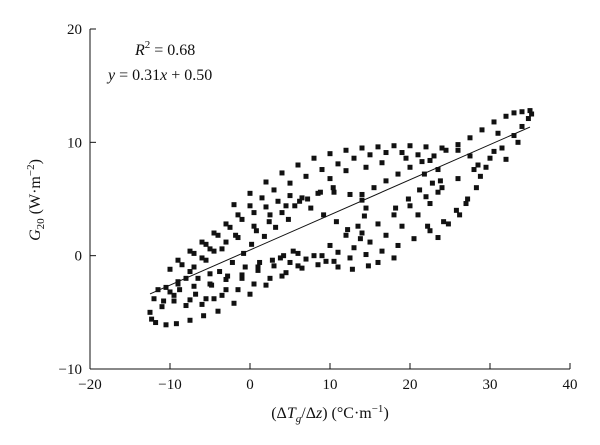 The height and width of the screenshot is (445, 600). I want to click on x-tick-label: 40, so click(570, 385).